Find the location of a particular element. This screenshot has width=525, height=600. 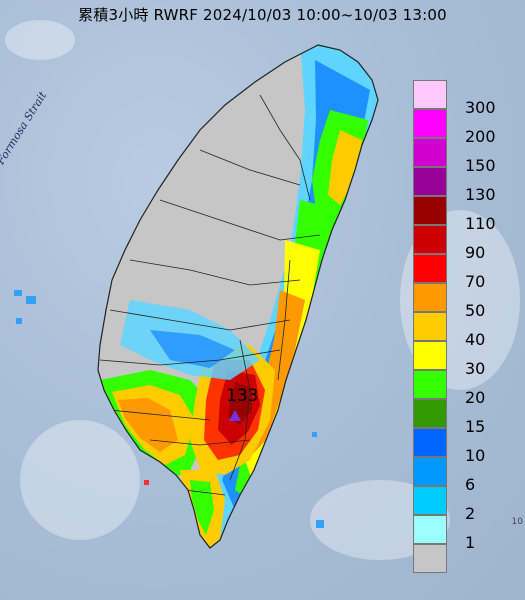

legend-label: 20 is located at coordinates (475, 397).